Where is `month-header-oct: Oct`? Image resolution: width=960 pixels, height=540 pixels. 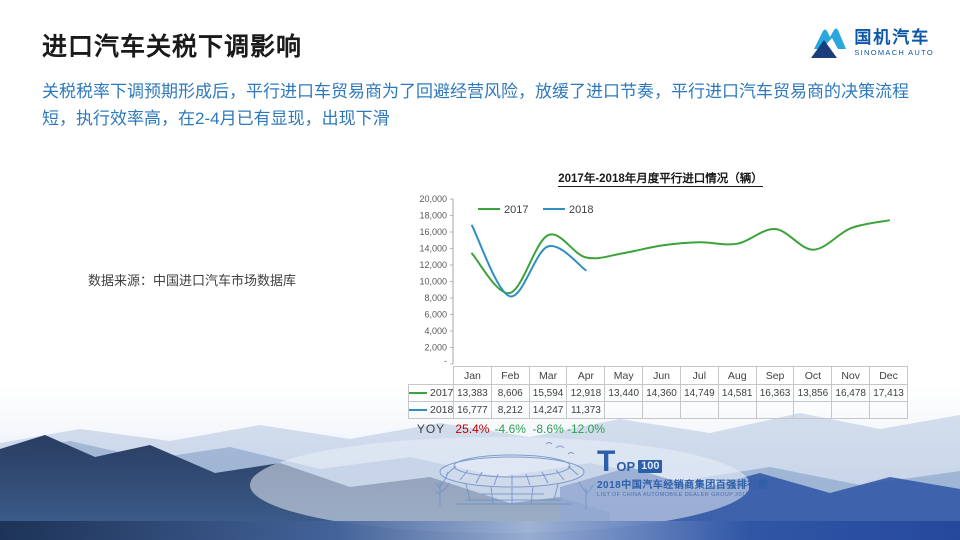
month-header-oct: Oct is located at coordinates (813, 375).